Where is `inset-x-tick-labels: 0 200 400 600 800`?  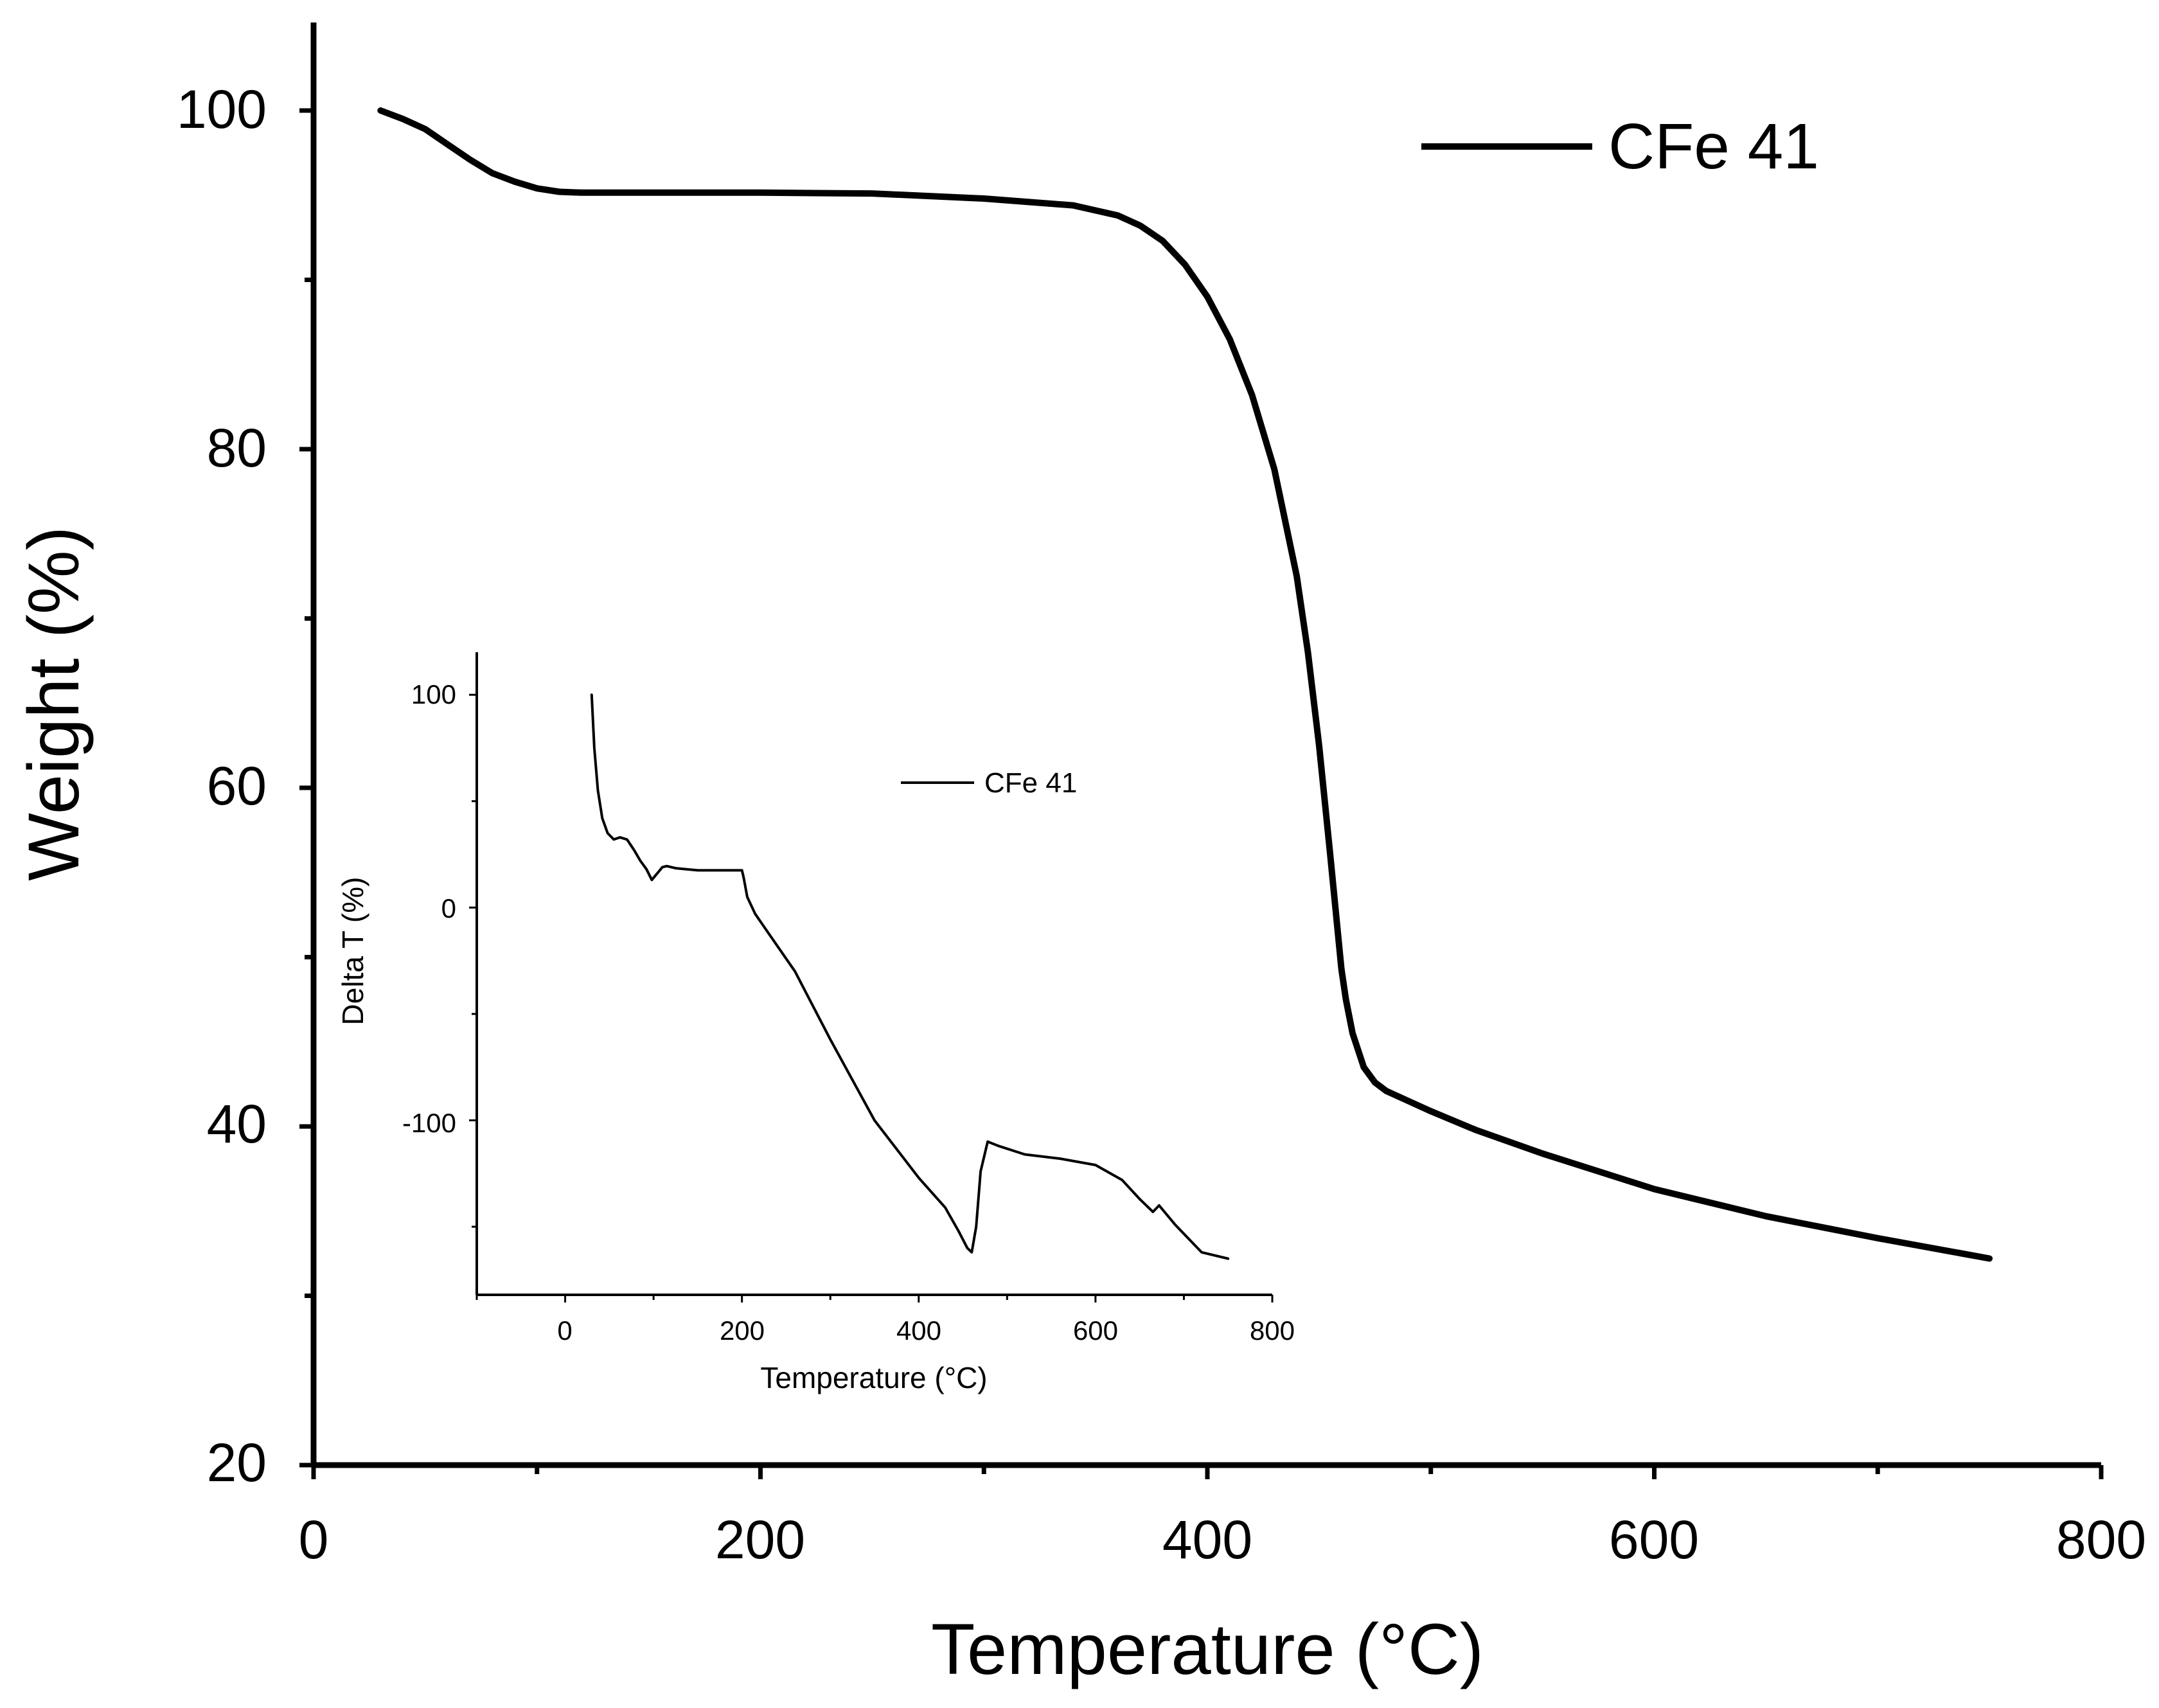 inset-x-tick-labels: 0 200 400 600 800 is located at coordinates (926, 1330).